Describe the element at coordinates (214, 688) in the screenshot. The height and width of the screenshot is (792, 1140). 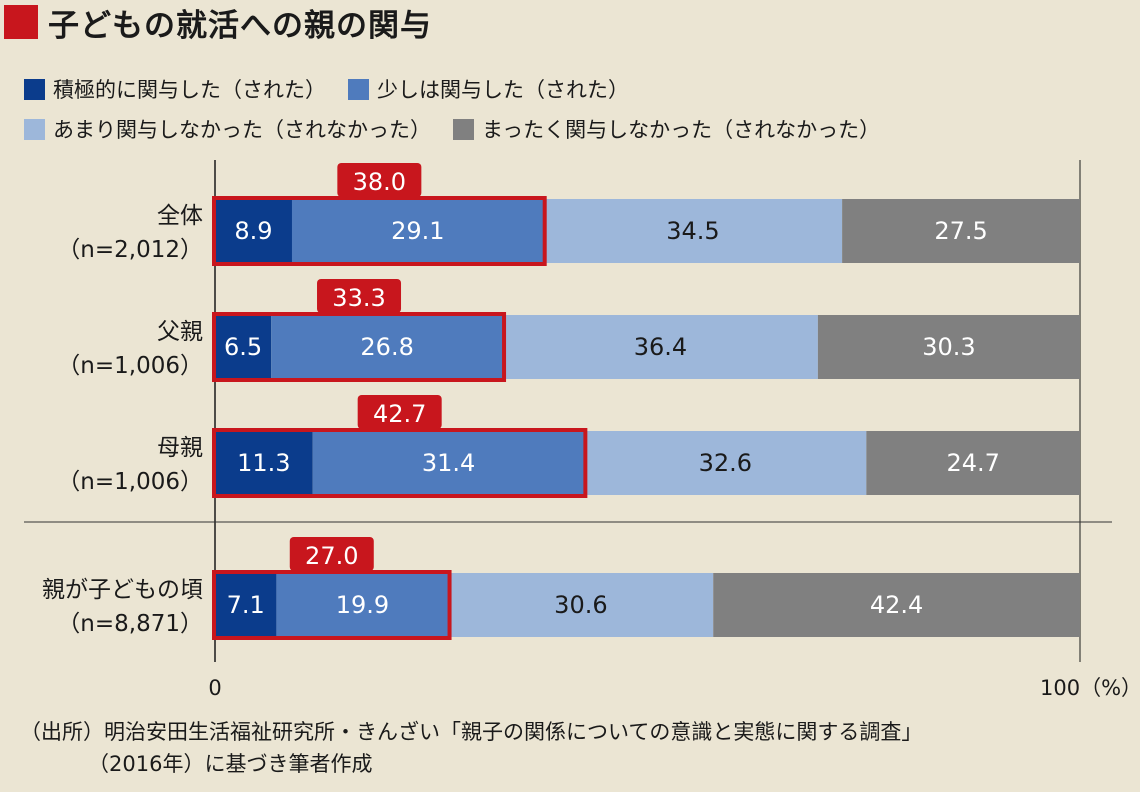
I see `x-tick-label: 0` at that location.